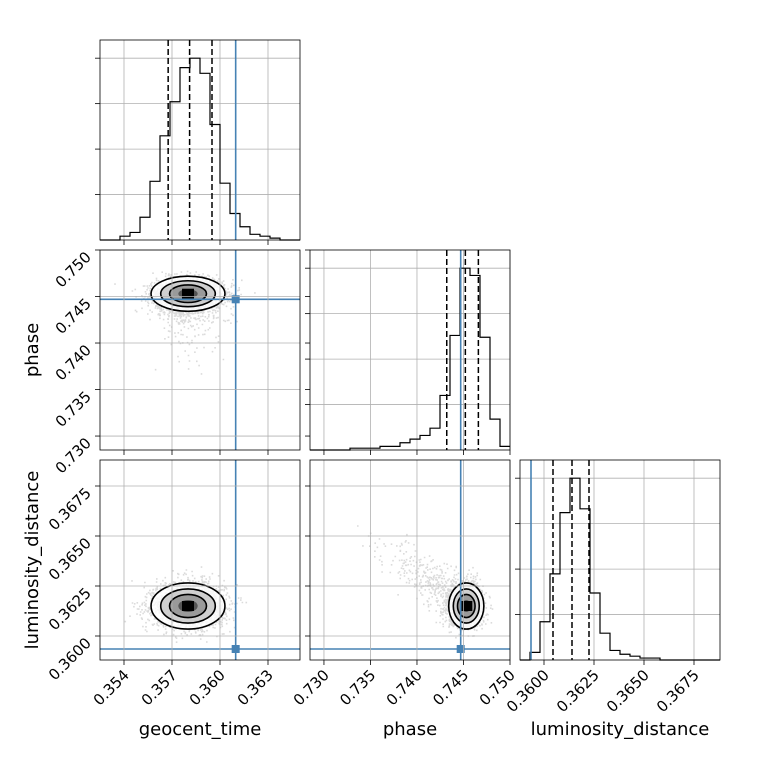 The image size is (760, 760). I want to click on x-axis-label-phase: phase, so click(410, 729).